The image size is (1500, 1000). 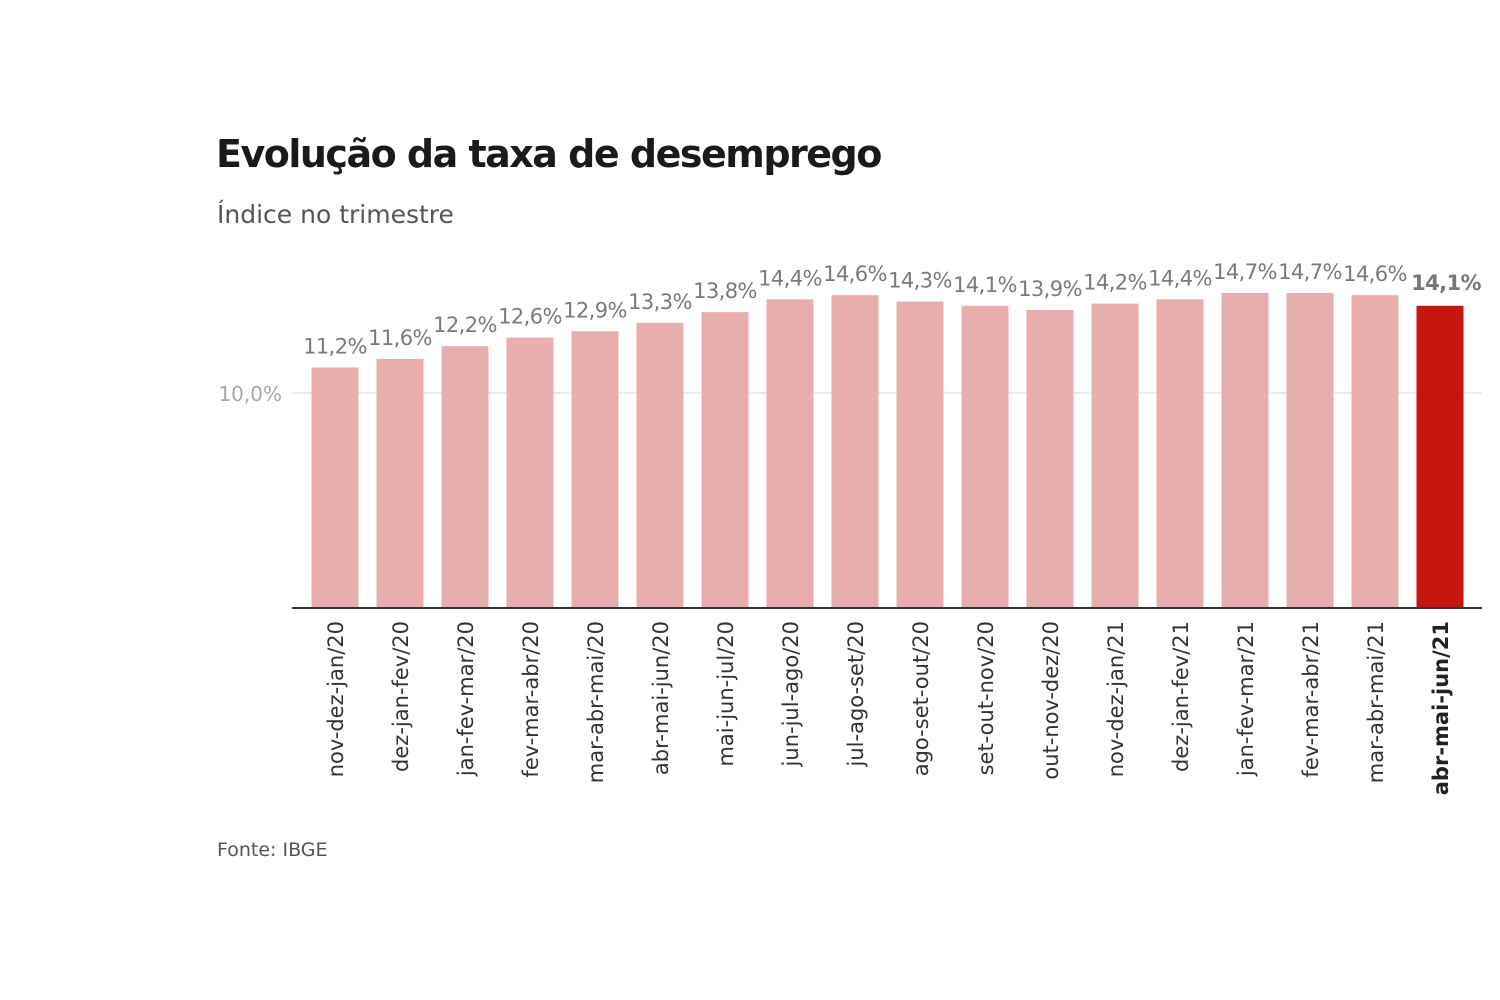 What do you see at coordinates (921, 698) in the screenshot?
I see `x-tick-label: ago-set-out/20` at bounding box center [921, 698].